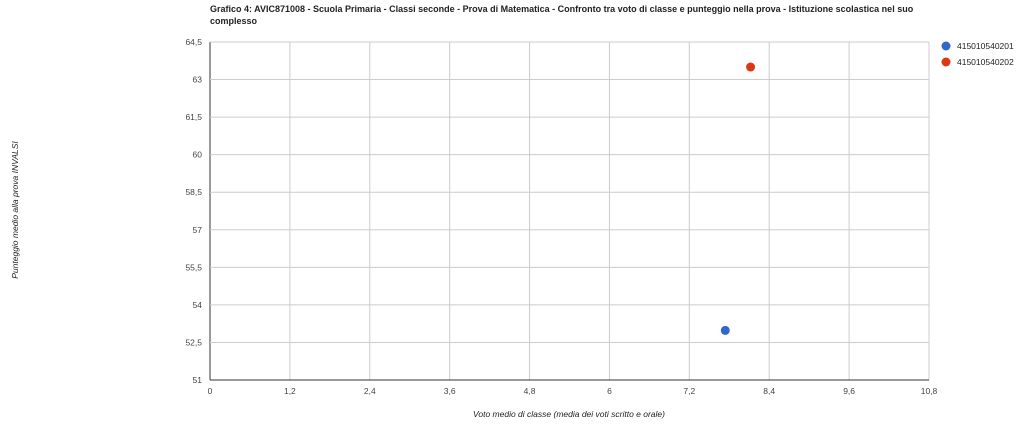  Describe the element at coordinates (193, 267) in the screenshot. I see `y-tick-label: 55,5` at that location.